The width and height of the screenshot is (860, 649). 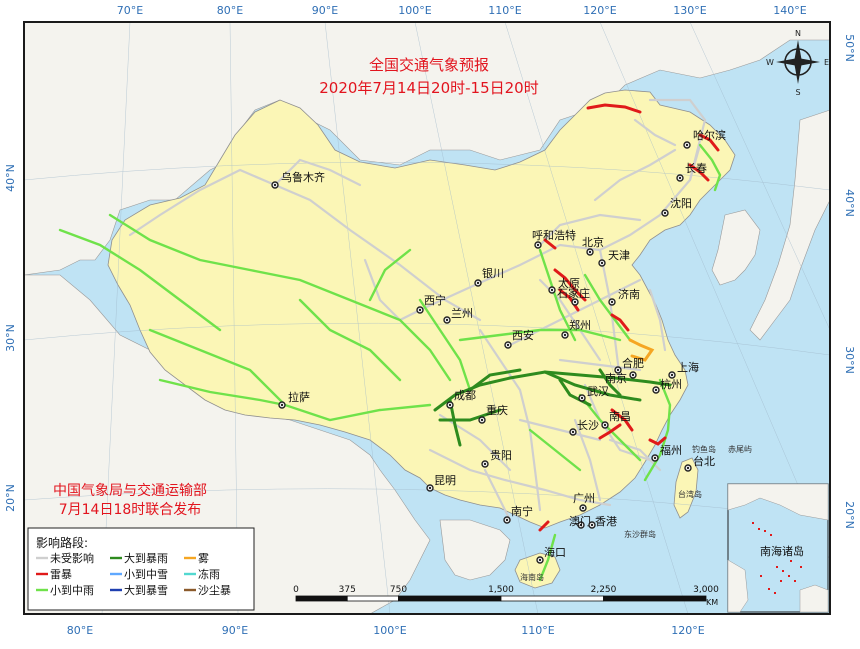 I want to click on city-label: 成都, so click(x=465, y=395).